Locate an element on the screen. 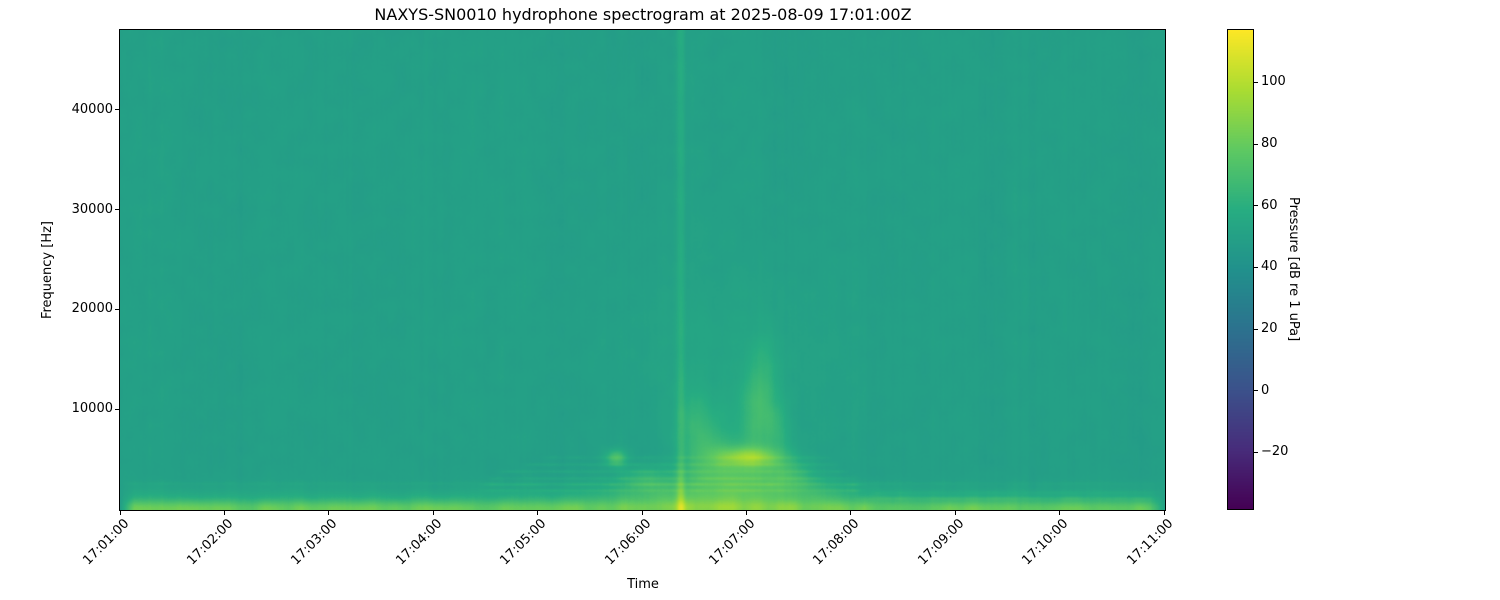 The image size is (1500, 600). y-axis-label: Frequency [Hz] is located at coordinates (47, 270).